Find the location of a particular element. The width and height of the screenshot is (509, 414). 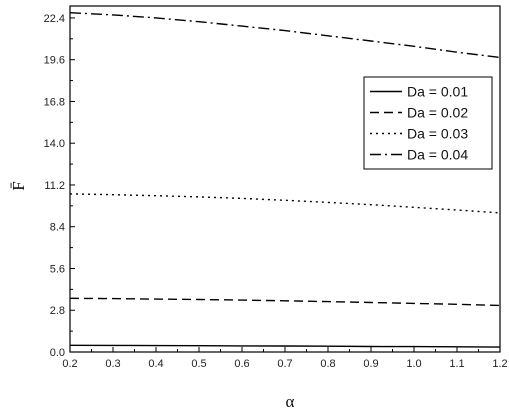

x-tick-label: 0.4 is located at coordinates (155, 364).